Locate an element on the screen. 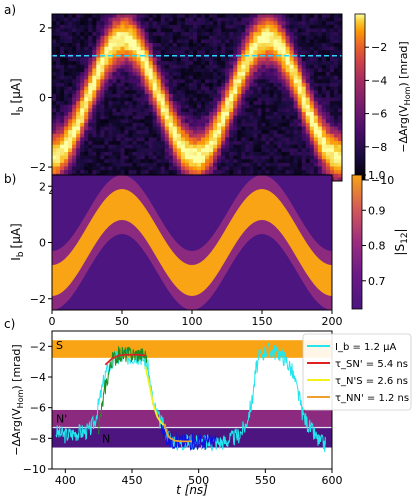 The image size is (416, 498). x-tick-label: 500 is located at coordinates (198, 480).